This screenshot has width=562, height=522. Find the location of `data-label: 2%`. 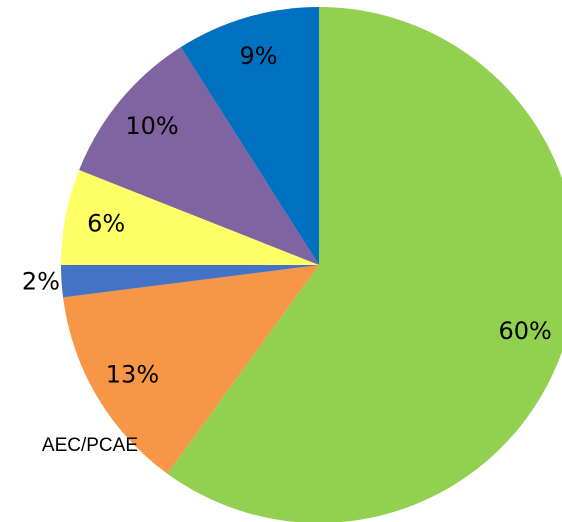

data-label: 2% is located at coordinates (41, 281).